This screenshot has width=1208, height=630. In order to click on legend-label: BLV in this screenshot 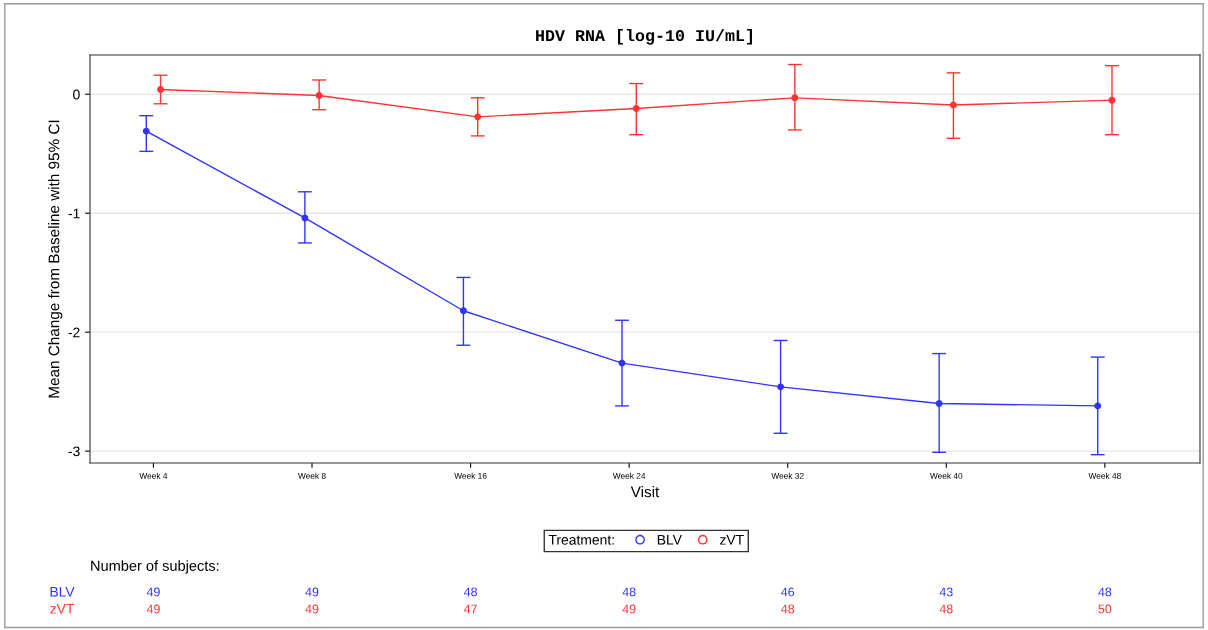, I will do `click(669, 540)`.